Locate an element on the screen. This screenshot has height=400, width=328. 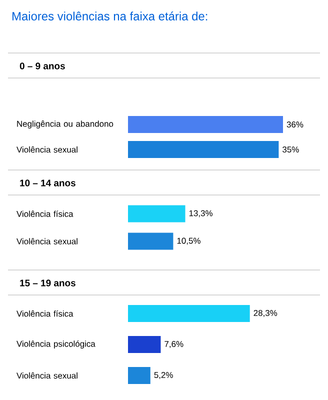
text: 10 – 14 anos is located at coordinates (48, 183).